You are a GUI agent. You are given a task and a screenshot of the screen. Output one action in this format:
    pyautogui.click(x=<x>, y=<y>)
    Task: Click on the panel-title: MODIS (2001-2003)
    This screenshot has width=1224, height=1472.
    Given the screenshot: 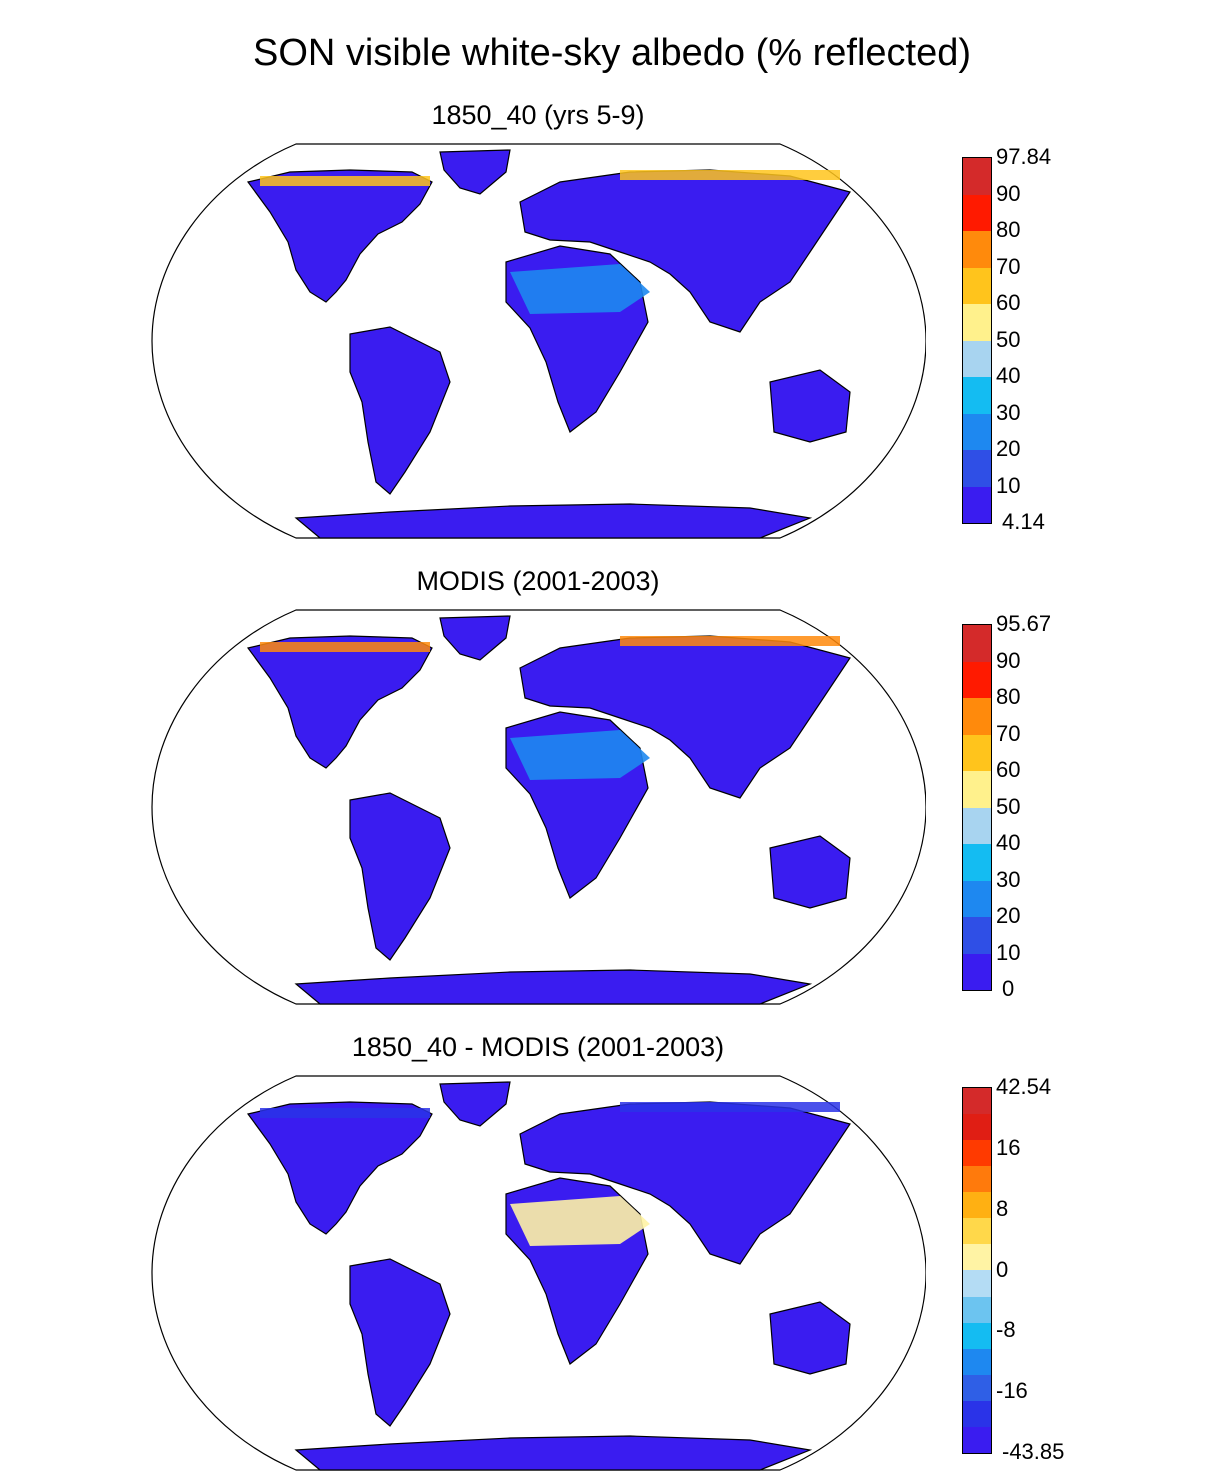 What is the action you would take?
    pyautogui.click(x=538, y=581)
    